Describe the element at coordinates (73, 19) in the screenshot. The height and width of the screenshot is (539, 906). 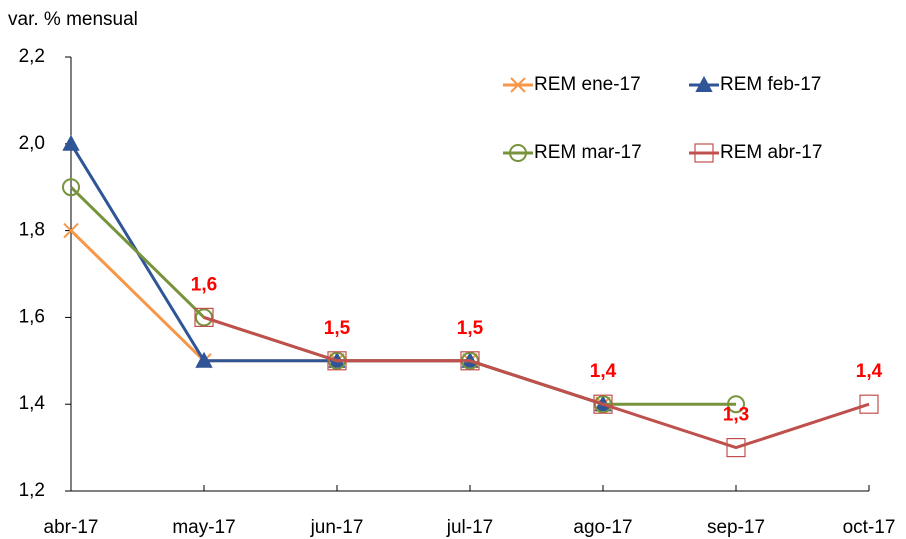
I see `y-axis-label: var. % mensual` at that location.